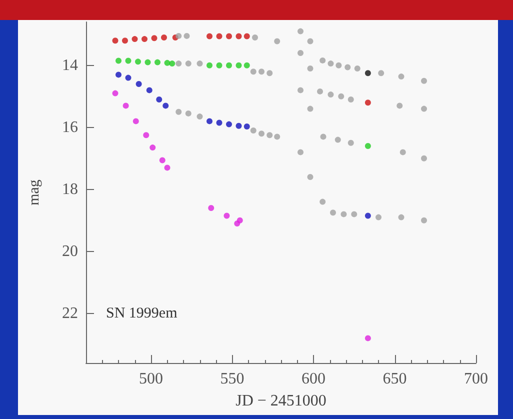  What do you see at coordinates (70, 189) in the screenshot?
I see `y-tick-label: 18` at bounding box center [70, 189].